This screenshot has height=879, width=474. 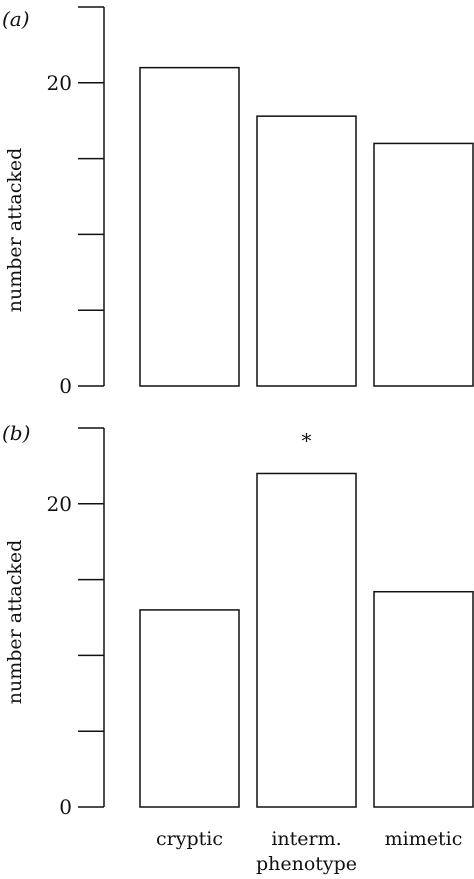 I want to click on category-label: cryptic, so click(x=189, y=839).